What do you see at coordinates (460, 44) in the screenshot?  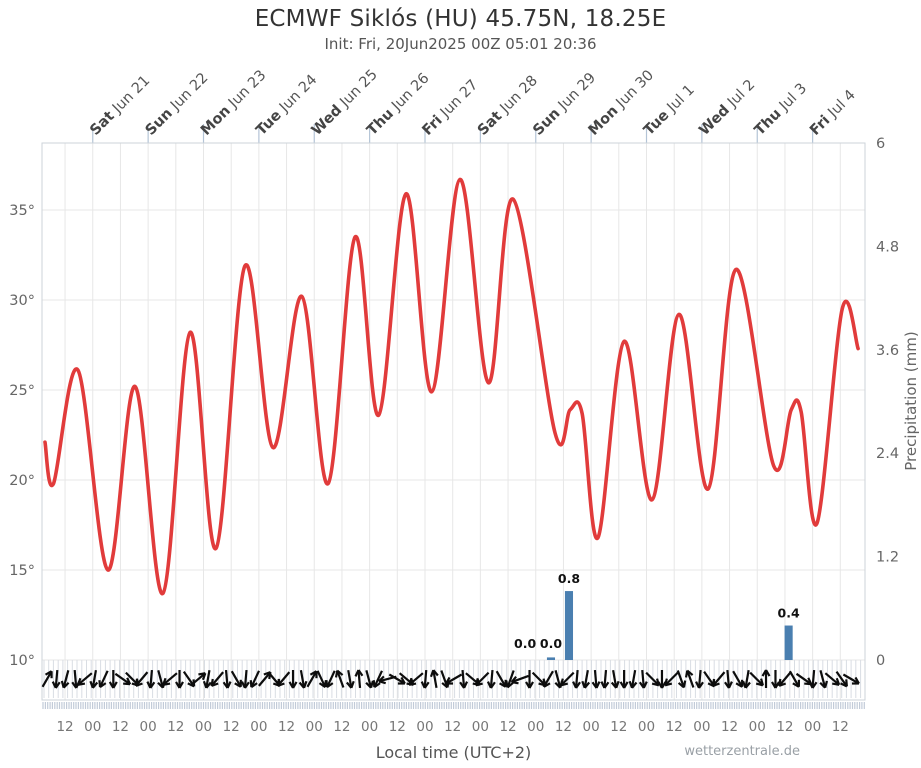 I see `chart-subtitle: Init: Fri, 20Jun2025 00Z 05:01 20:36` at bounding box center [460, 44].